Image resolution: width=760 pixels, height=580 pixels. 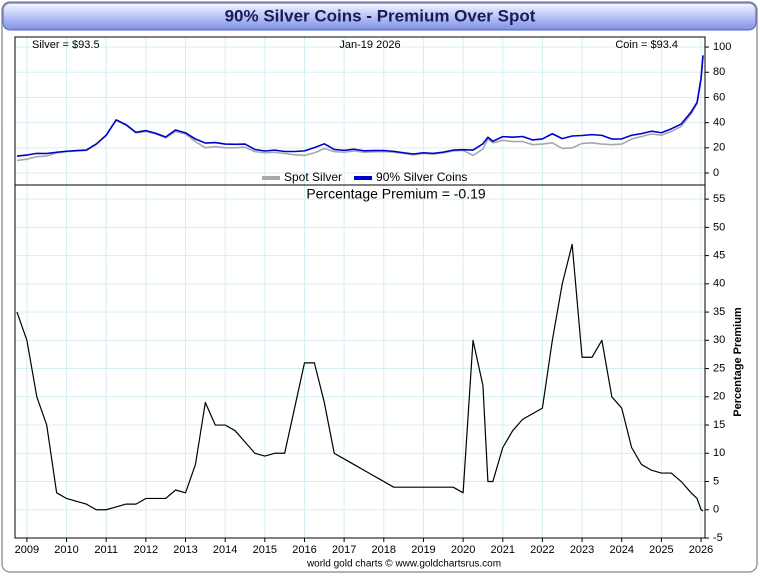 I want to click on legend-label: 90% Silver Coins, so click(x=421, y=177).